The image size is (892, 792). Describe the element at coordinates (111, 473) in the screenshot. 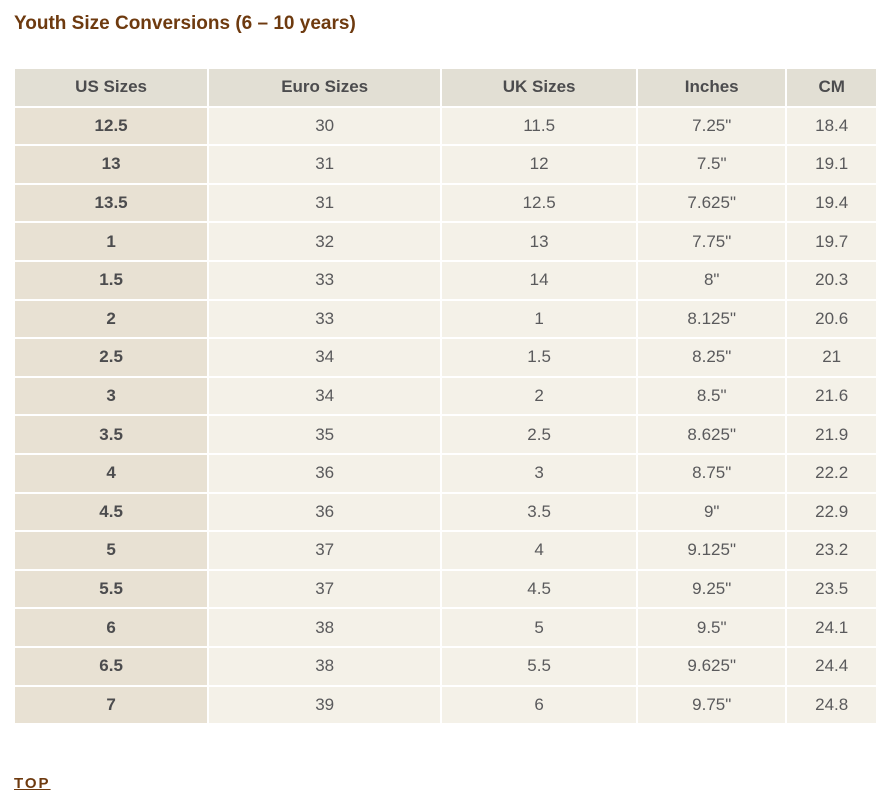

I see `us-size-cell: 4` at that location.